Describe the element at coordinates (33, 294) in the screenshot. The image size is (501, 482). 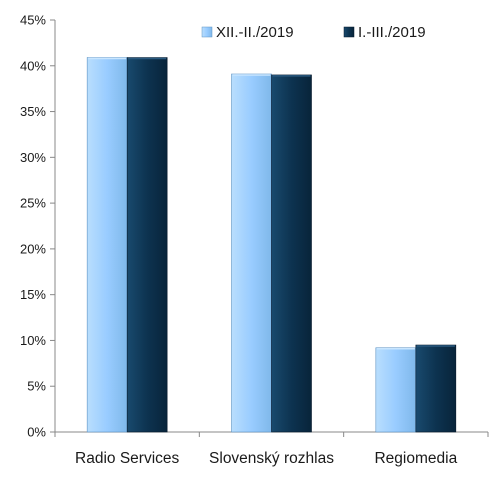
I see `y-tick-label: 15%` at that location.